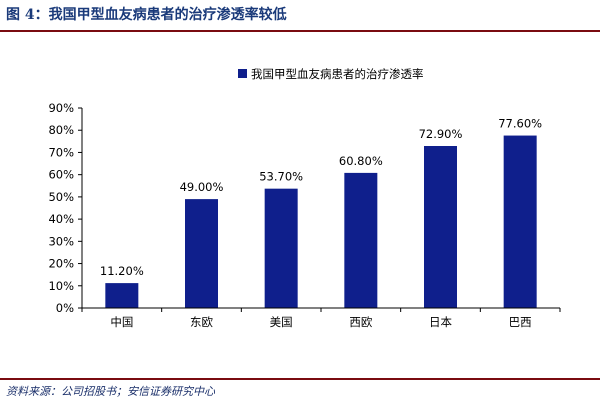  Describe the element at coordinates (61, 108) in the screenshot. I see `y-tick-label: 90%` at that location.